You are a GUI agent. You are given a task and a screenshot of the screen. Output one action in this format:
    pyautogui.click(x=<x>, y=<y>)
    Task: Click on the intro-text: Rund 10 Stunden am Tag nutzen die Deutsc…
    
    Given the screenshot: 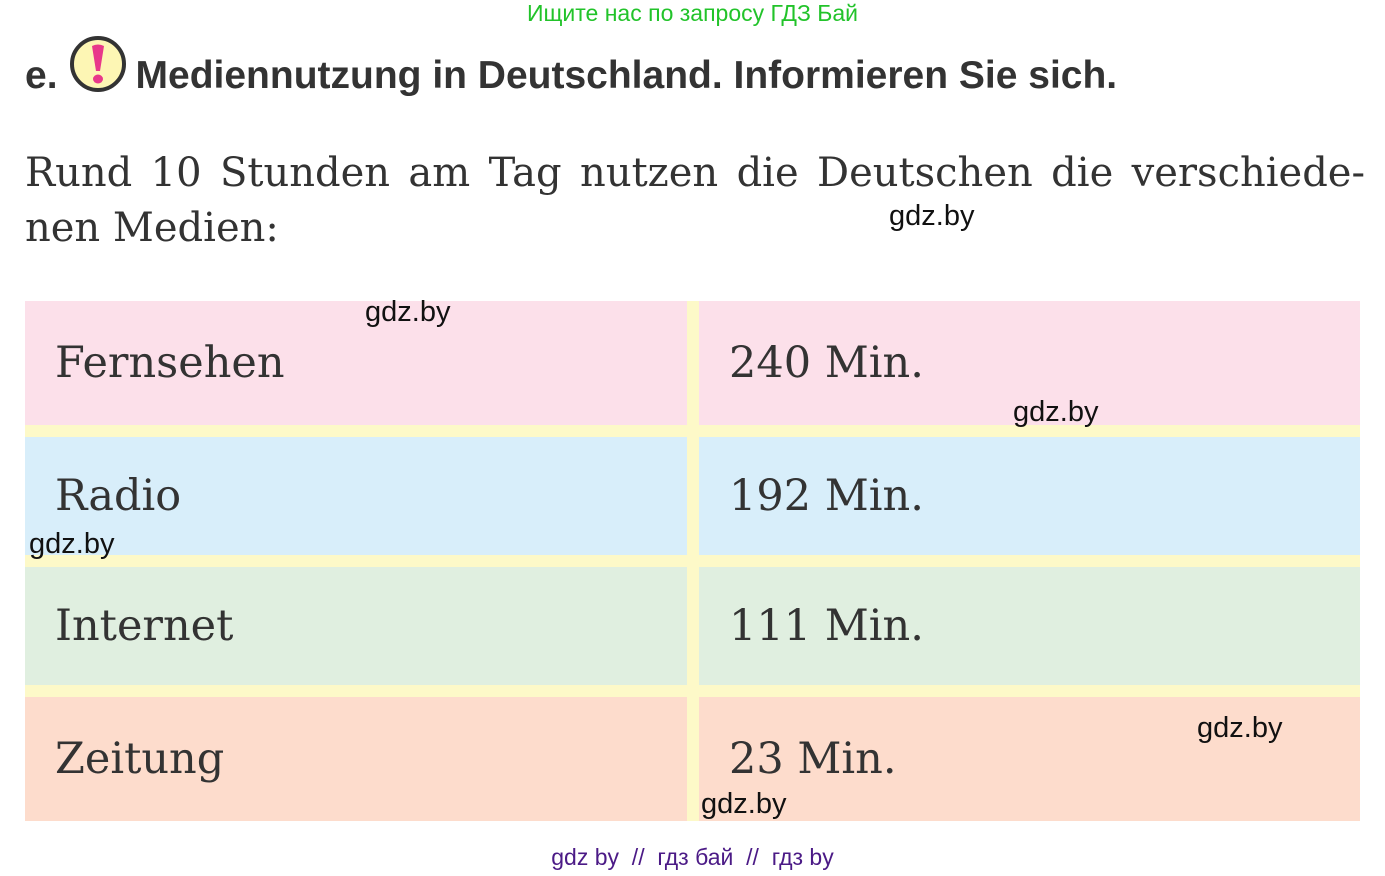 What is the action you would take?
    pyautogui.click(x=695, y=200)
    